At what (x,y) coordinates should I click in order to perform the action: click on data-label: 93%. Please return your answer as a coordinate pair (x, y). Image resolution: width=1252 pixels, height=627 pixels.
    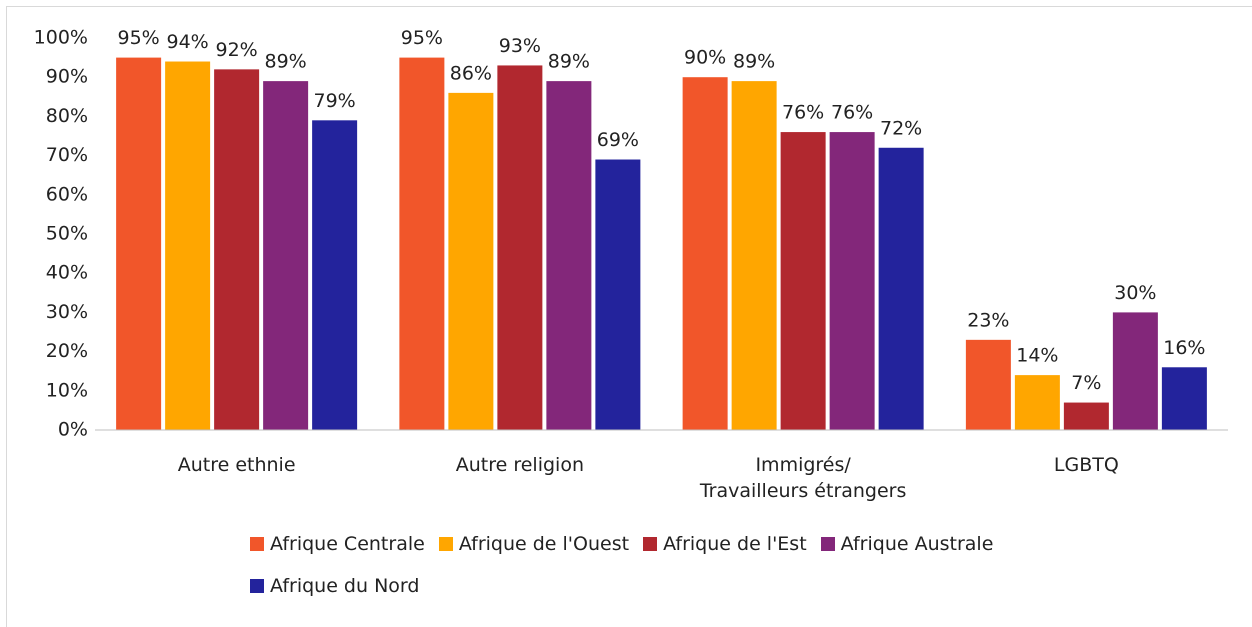
    Looking at the image, I should click on (520, 46).